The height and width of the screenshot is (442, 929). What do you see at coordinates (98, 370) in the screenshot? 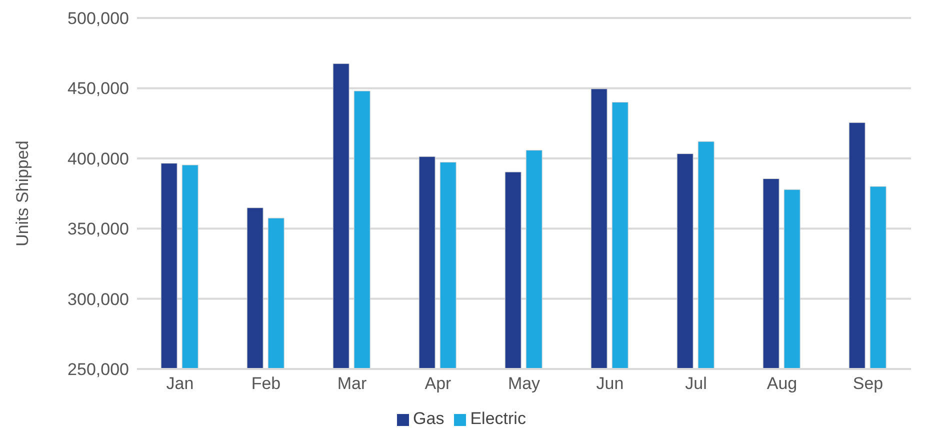
I see `y-tick-label: 250,000` at bounding box center [98, 370].